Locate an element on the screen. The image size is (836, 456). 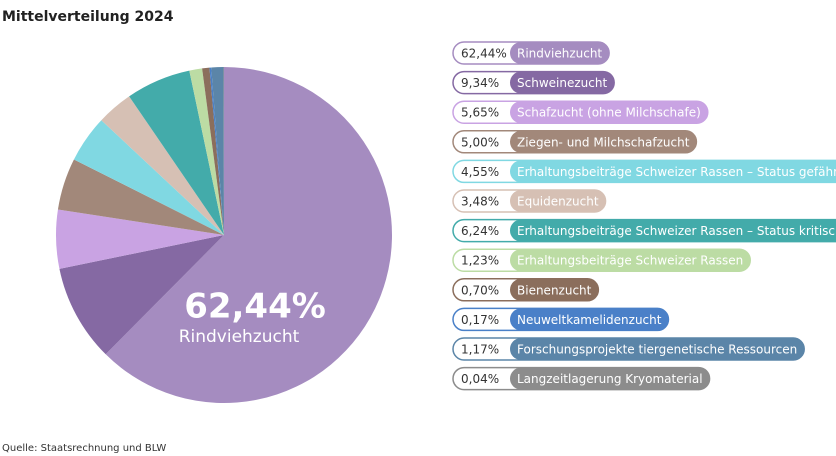
legend-label: Schafzucht (ohne Milchschafe) is located at coordinates (609, 113).